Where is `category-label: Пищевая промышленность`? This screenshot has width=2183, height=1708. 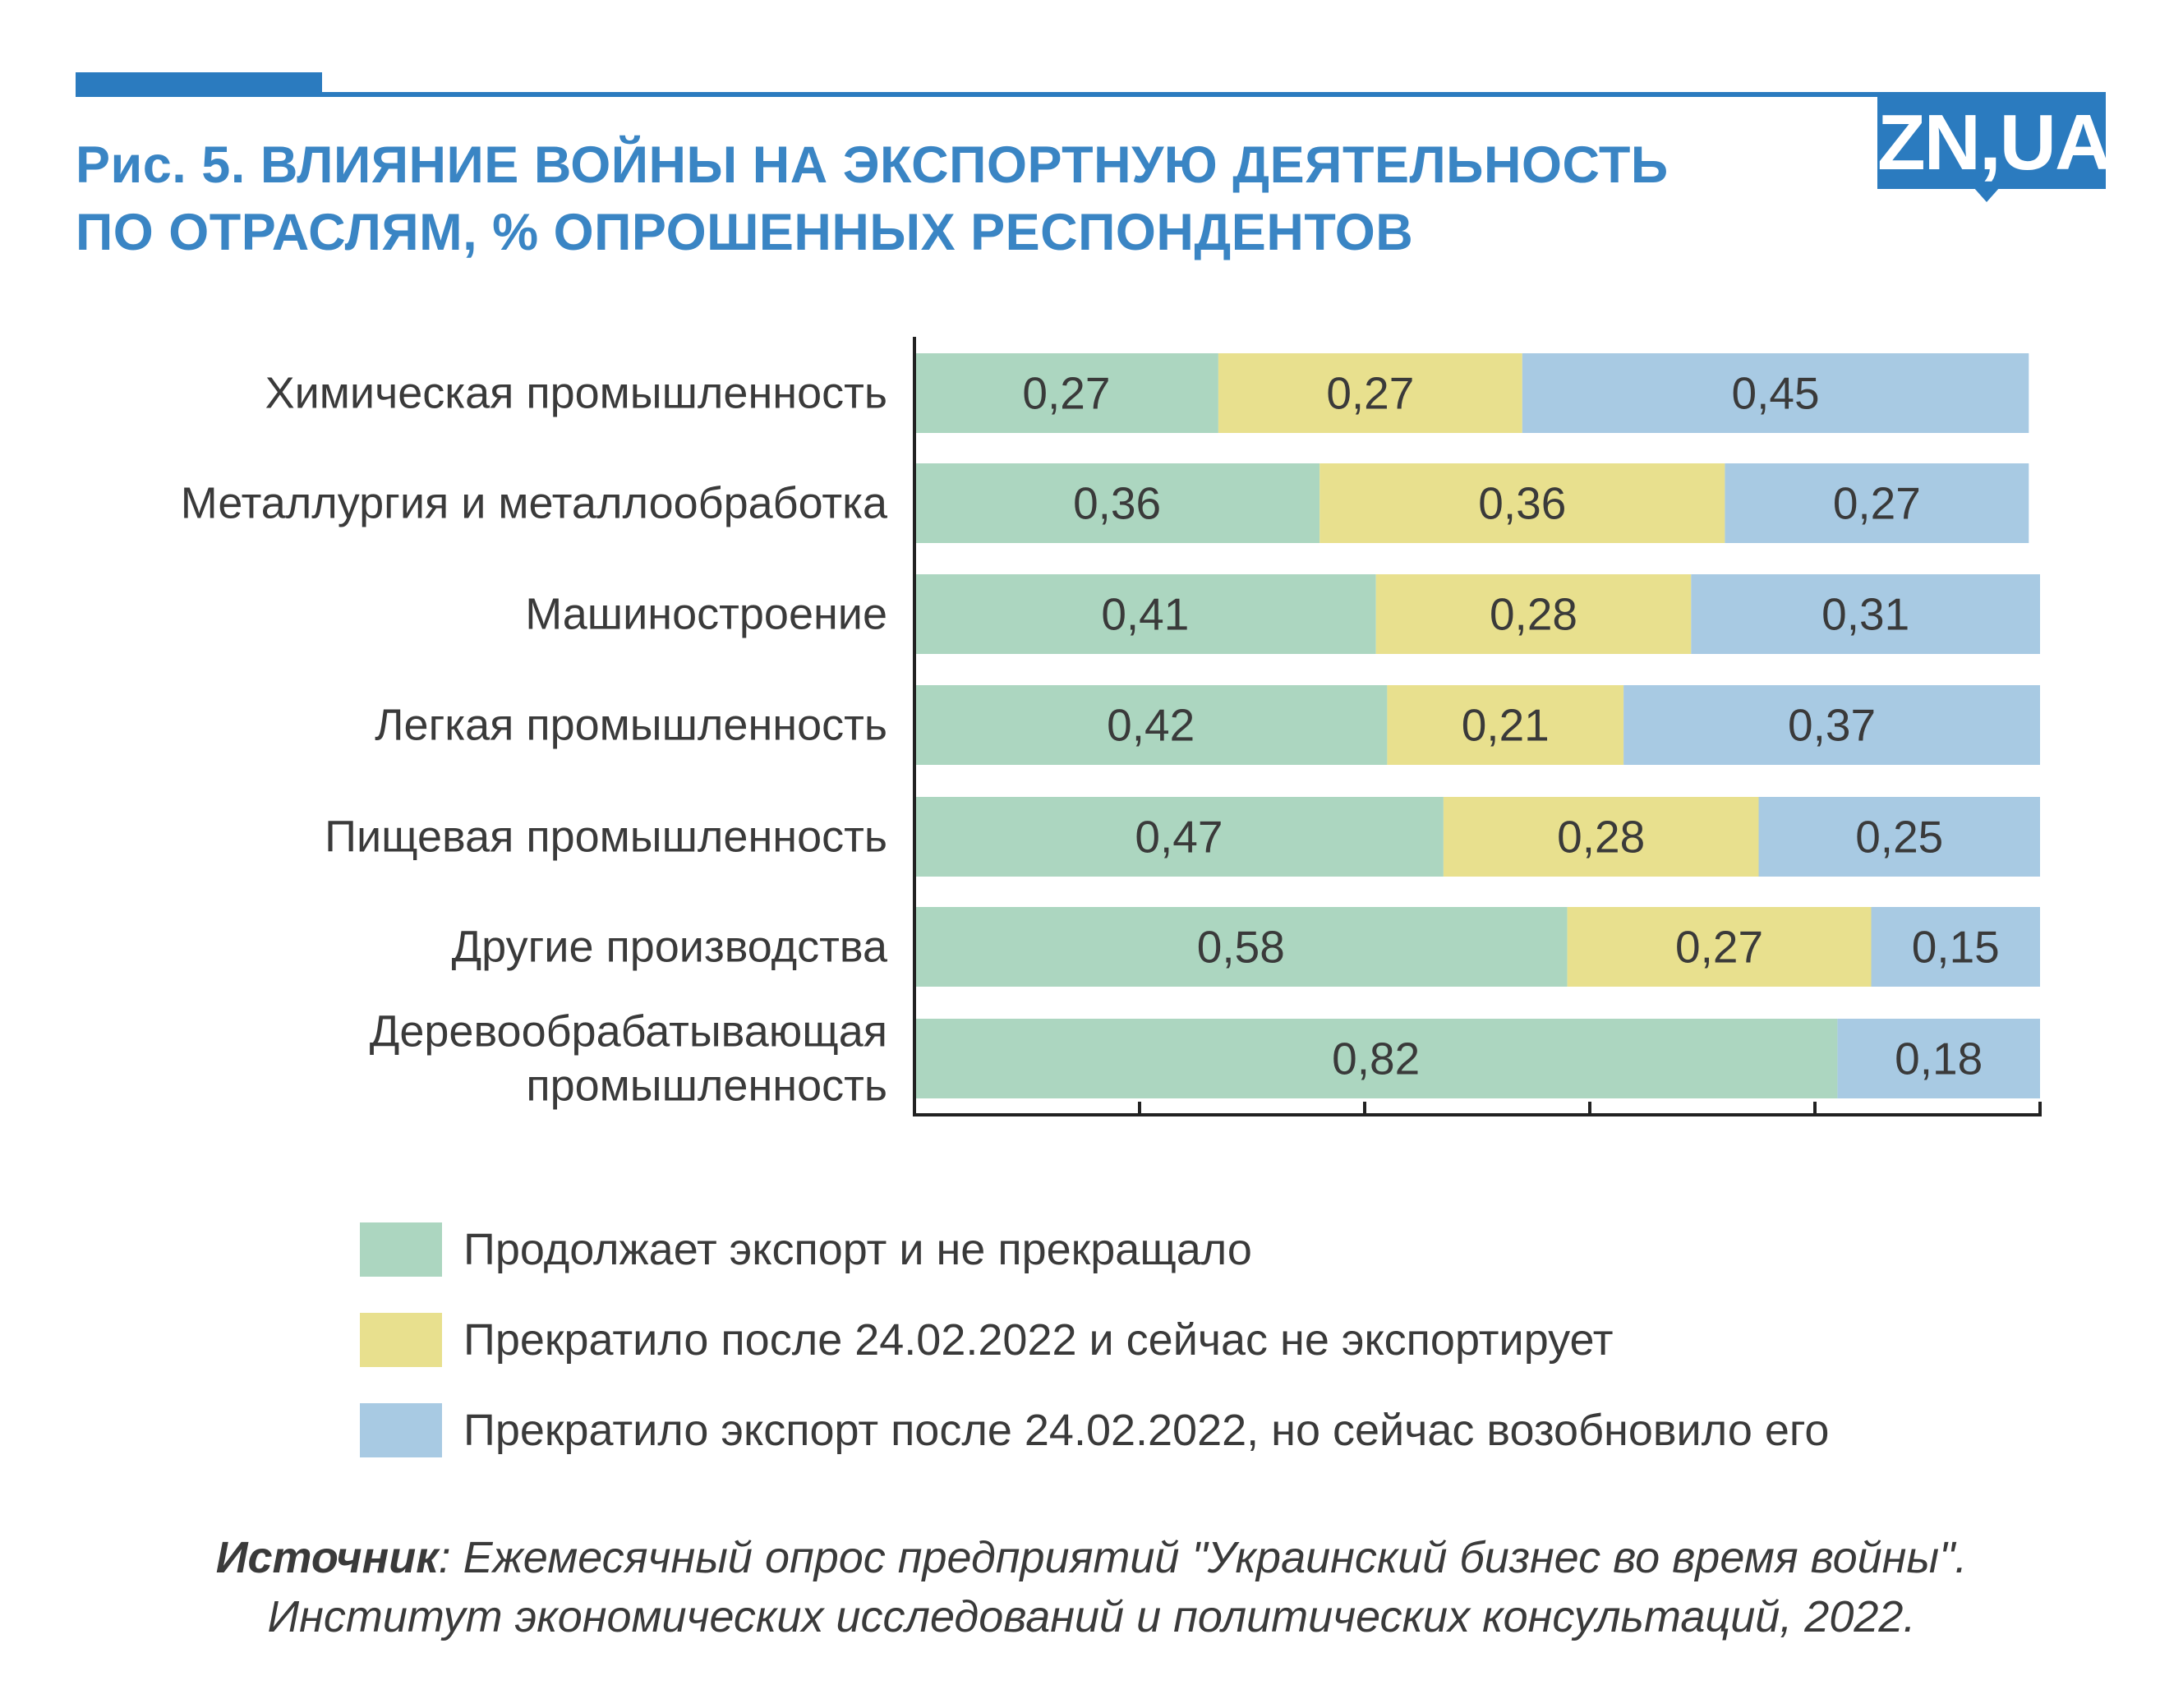
category-label: Пищевая промышленность is located at coordinates (606, 837).